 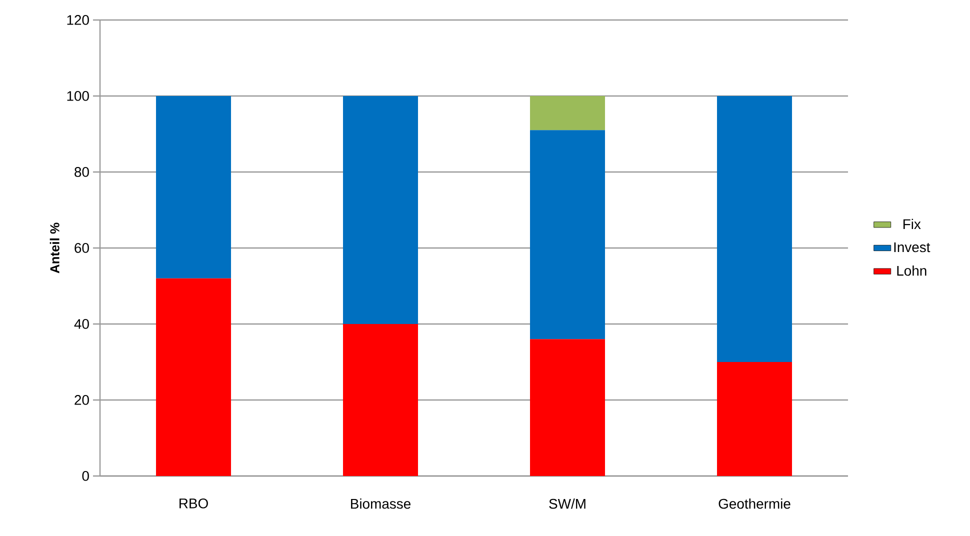 What do you see at coordinates (911, 271) in the screenshot?
I see `legend-label: Lohn` at bounding box center [911, 271].